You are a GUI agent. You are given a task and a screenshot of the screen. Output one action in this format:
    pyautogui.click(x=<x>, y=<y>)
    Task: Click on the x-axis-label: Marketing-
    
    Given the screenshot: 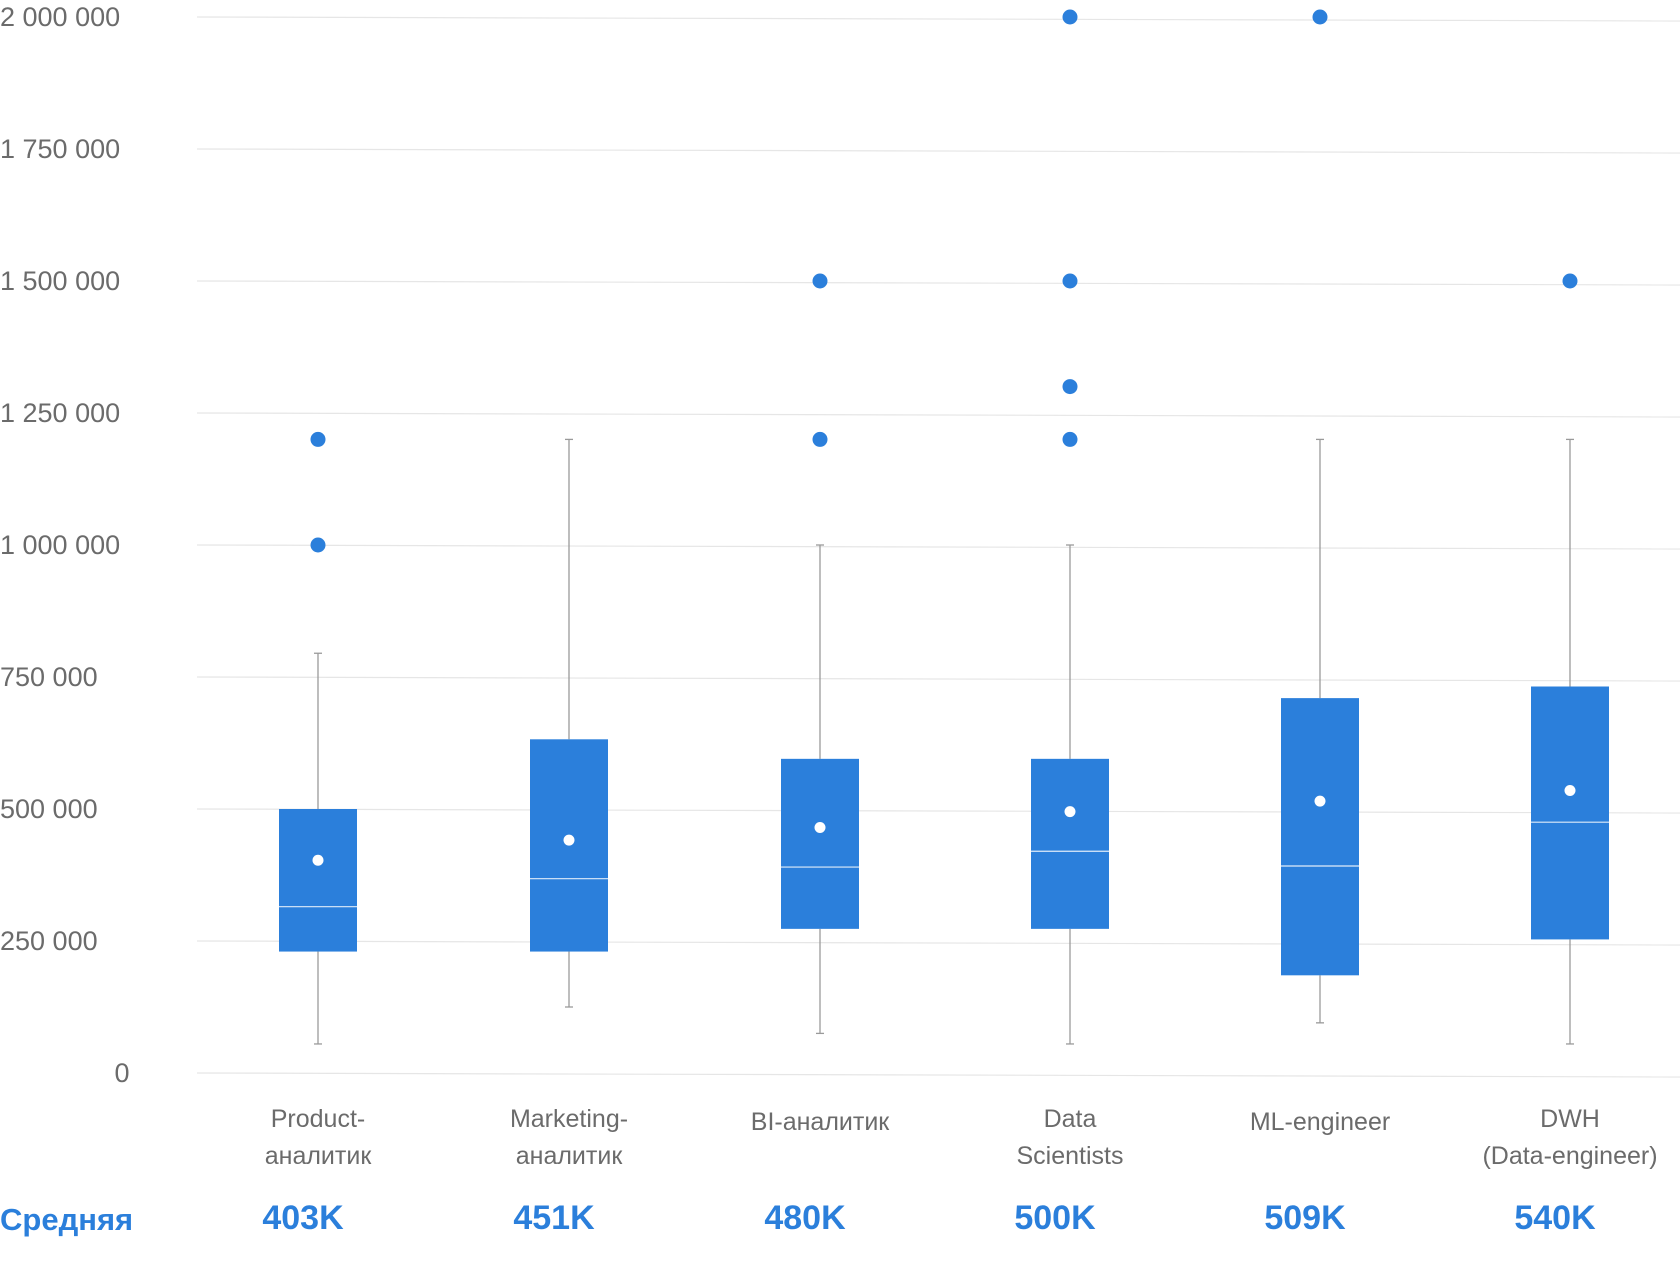 What is the action you would take?
    pyautogui.click(x=569, y=1119)
    